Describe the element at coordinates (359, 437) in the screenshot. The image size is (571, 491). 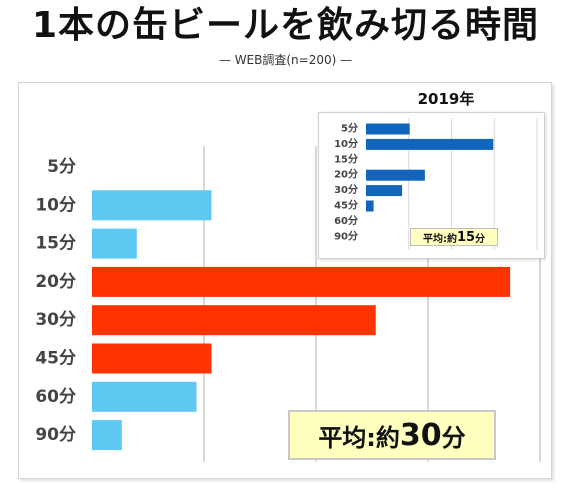
I see `average-prefix: 平均:約` at that location.